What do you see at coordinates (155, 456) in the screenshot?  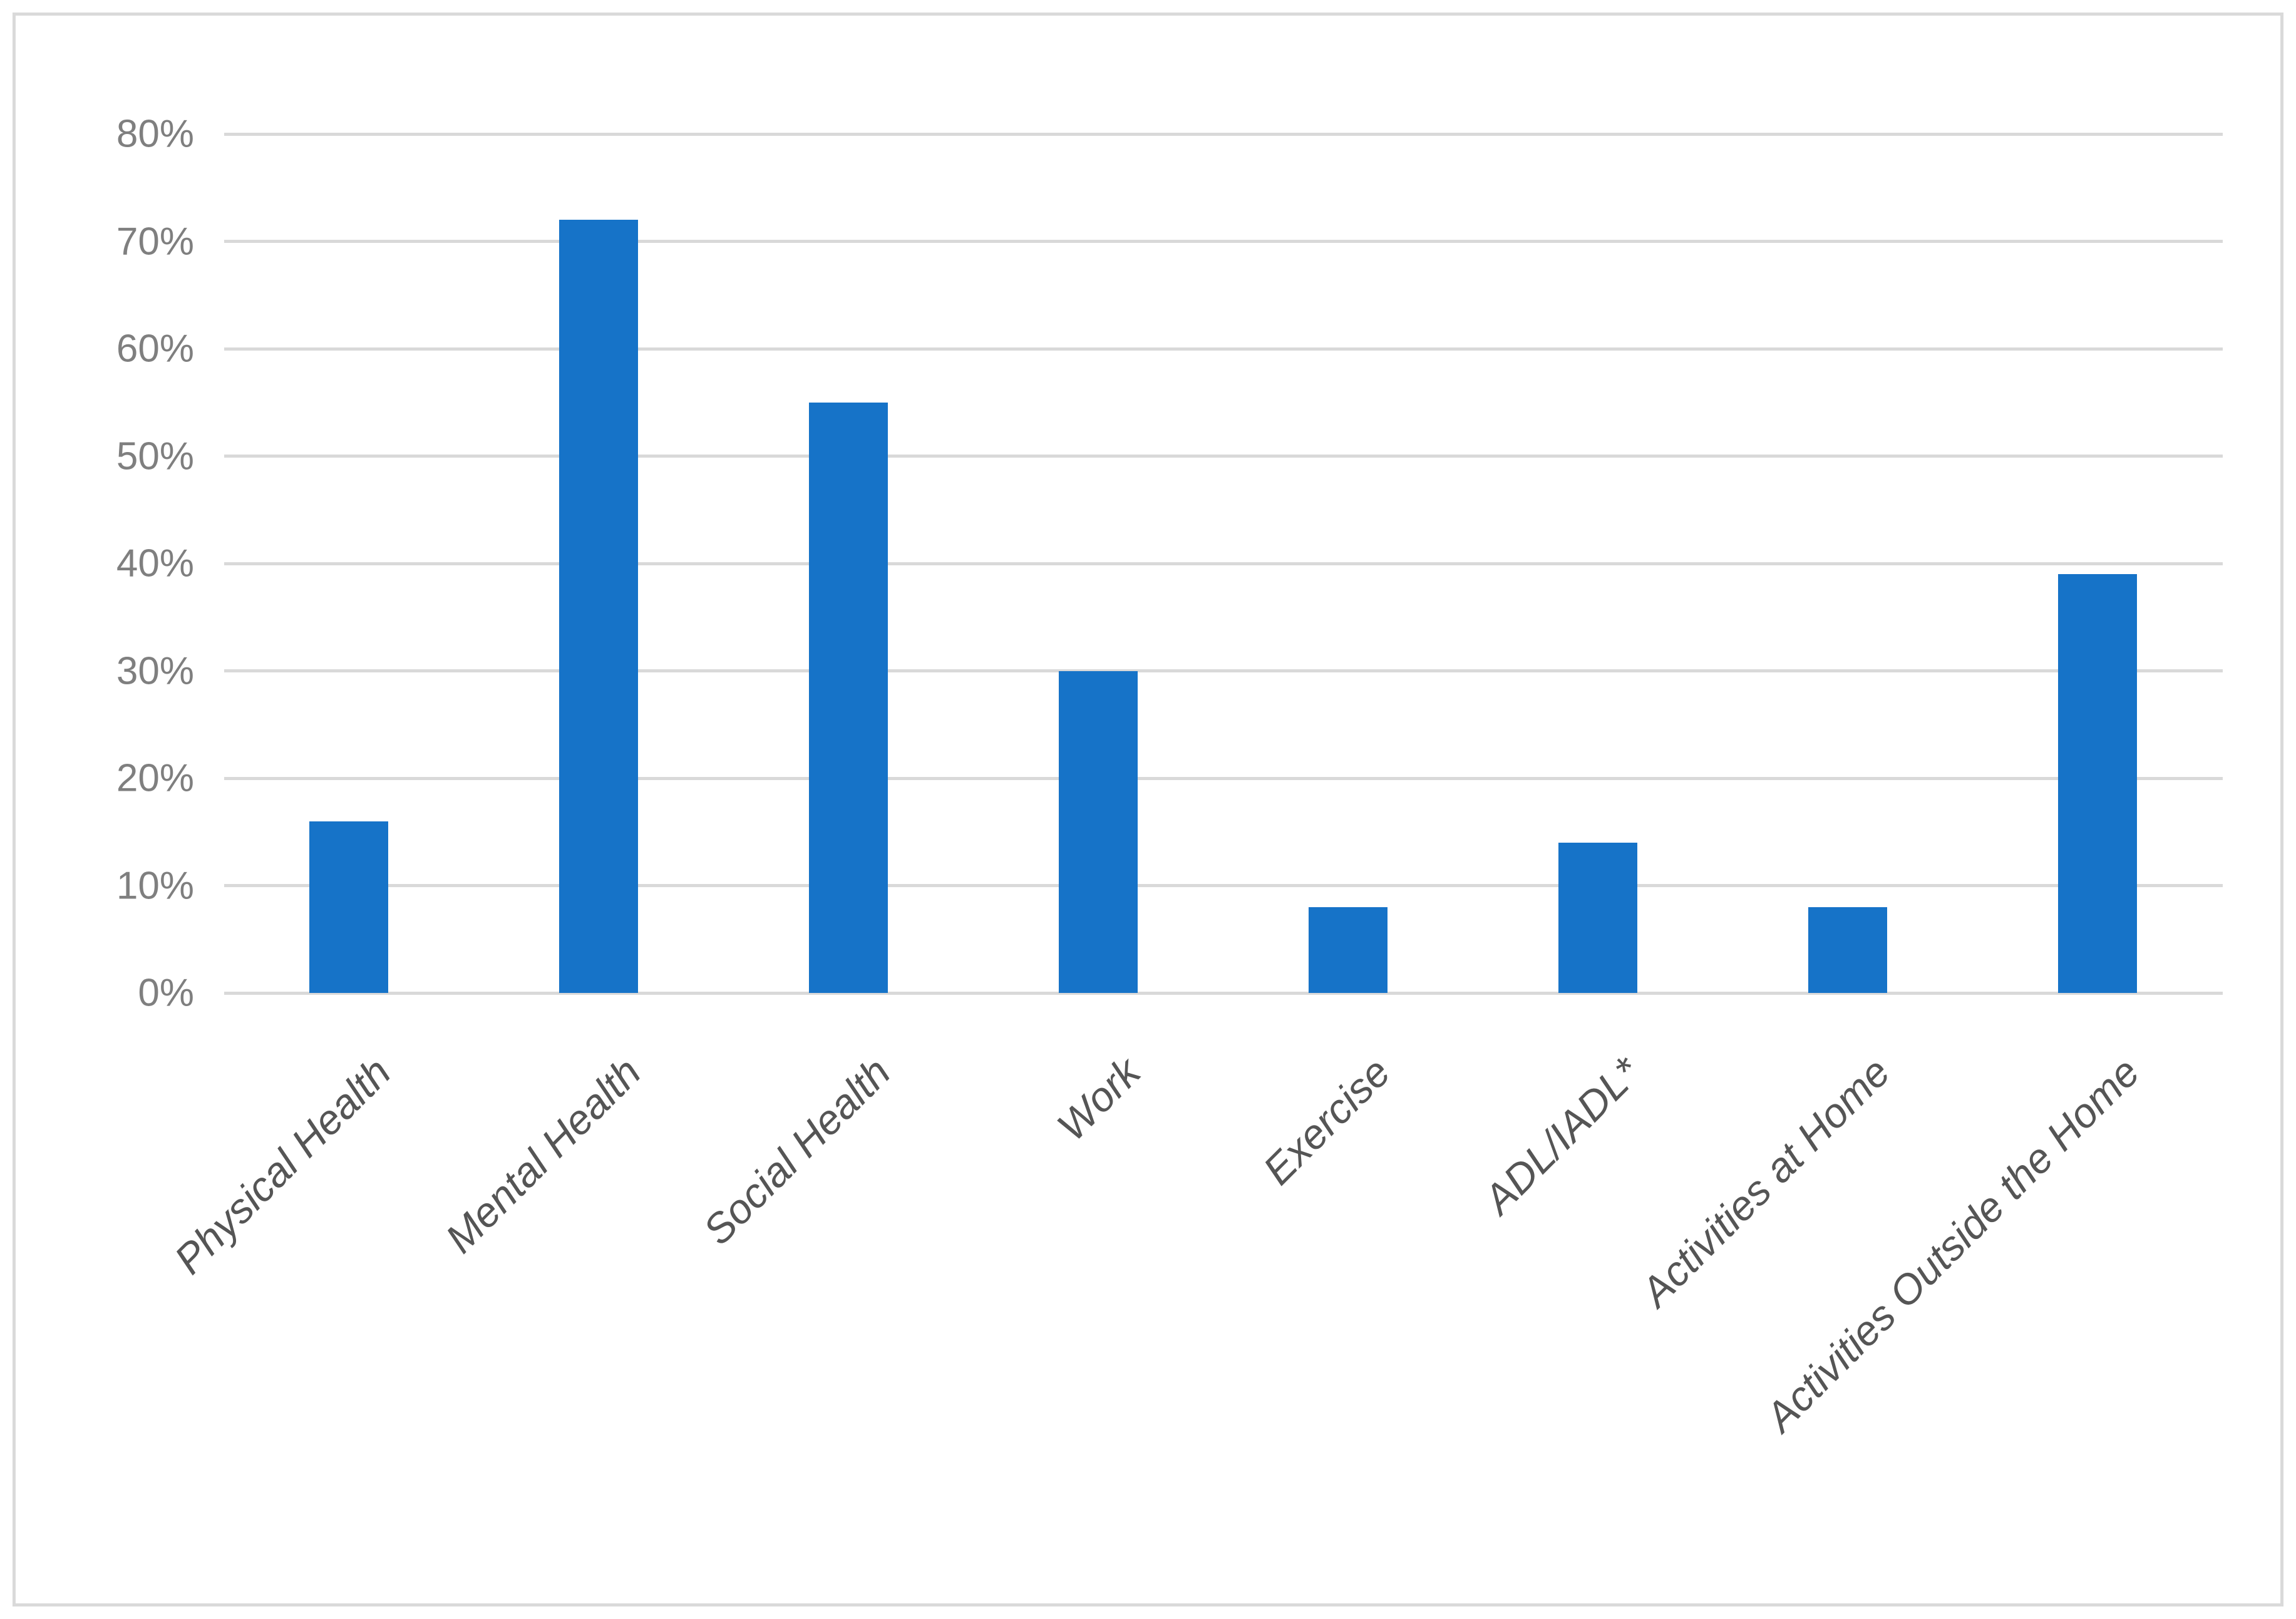 I see `y-axis-tick-label: 50%` at bounding box center [155, 456].